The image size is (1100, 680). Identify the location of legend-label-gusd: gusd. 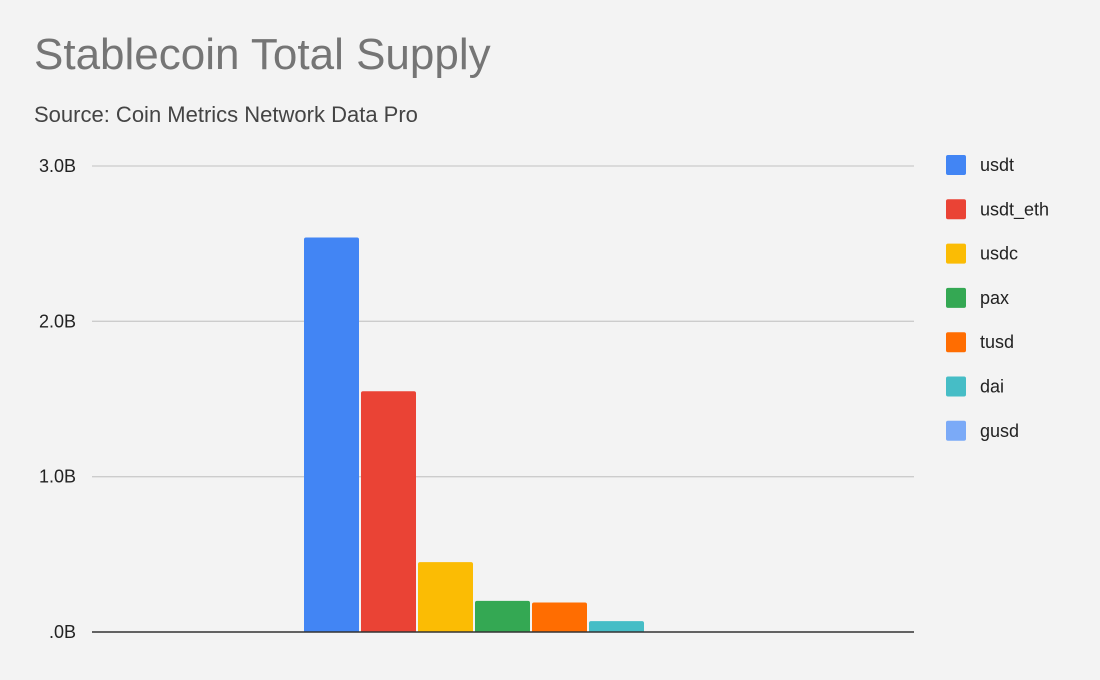
(999, 431).